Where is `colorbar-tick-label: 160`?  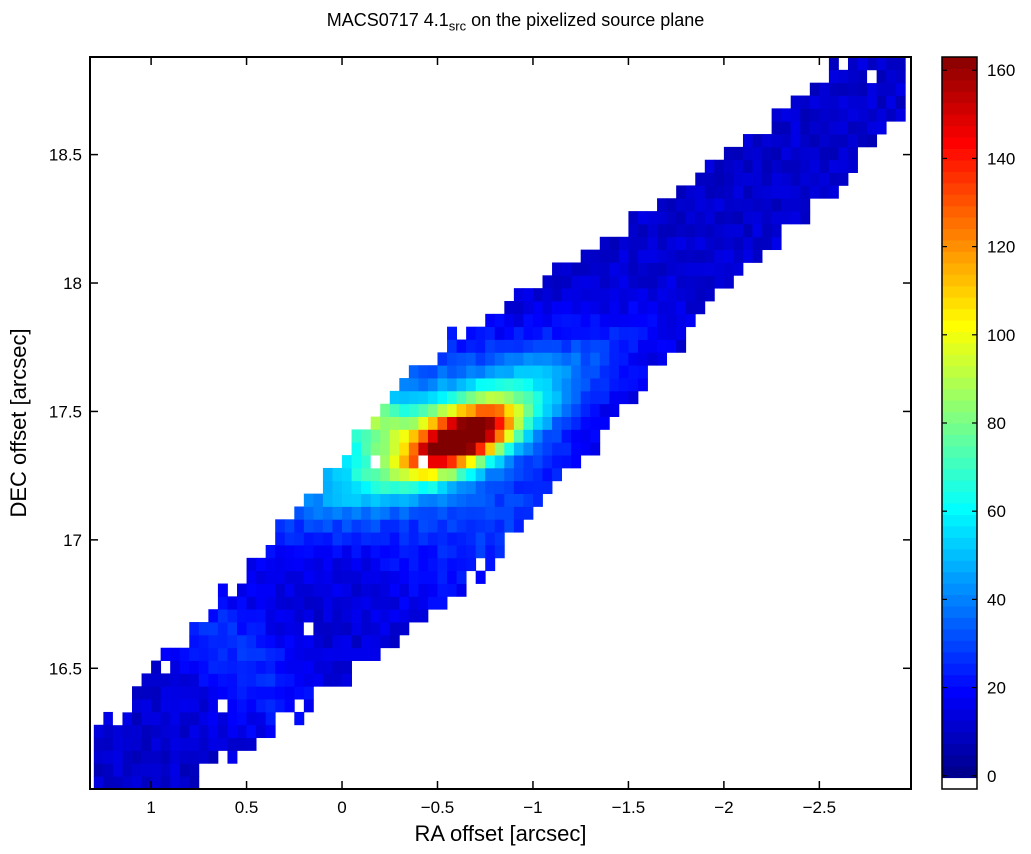 colorbar-tick-label: 160 is located at coordinates (1001, 70).